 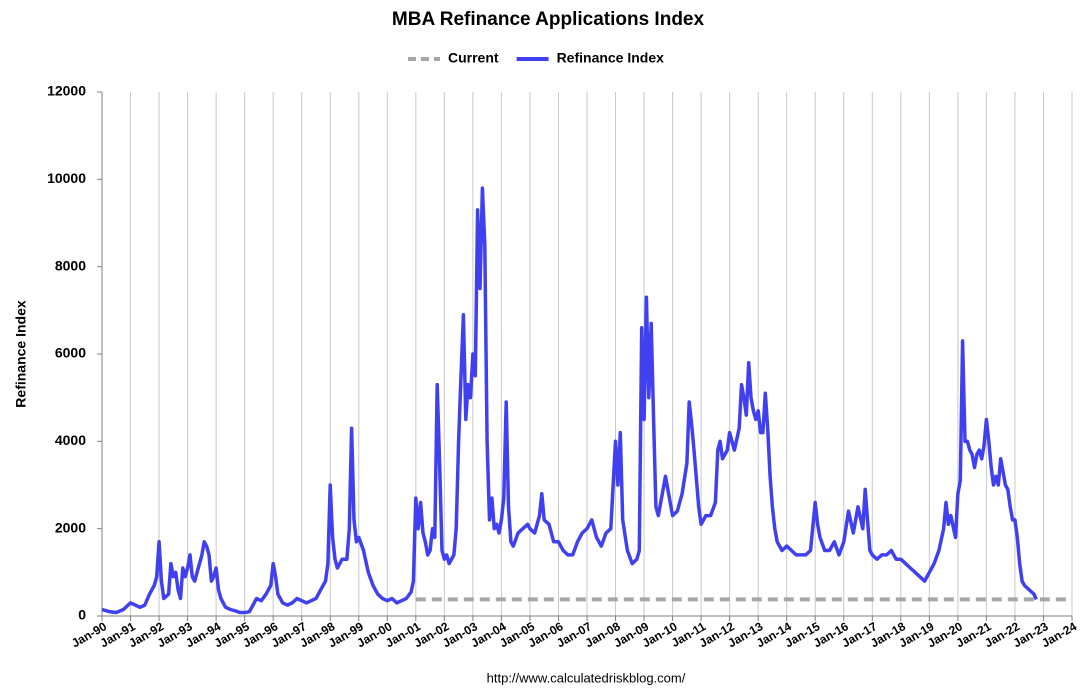 I want to click on y-tick-label: 10000, so click(x=66, y=178).